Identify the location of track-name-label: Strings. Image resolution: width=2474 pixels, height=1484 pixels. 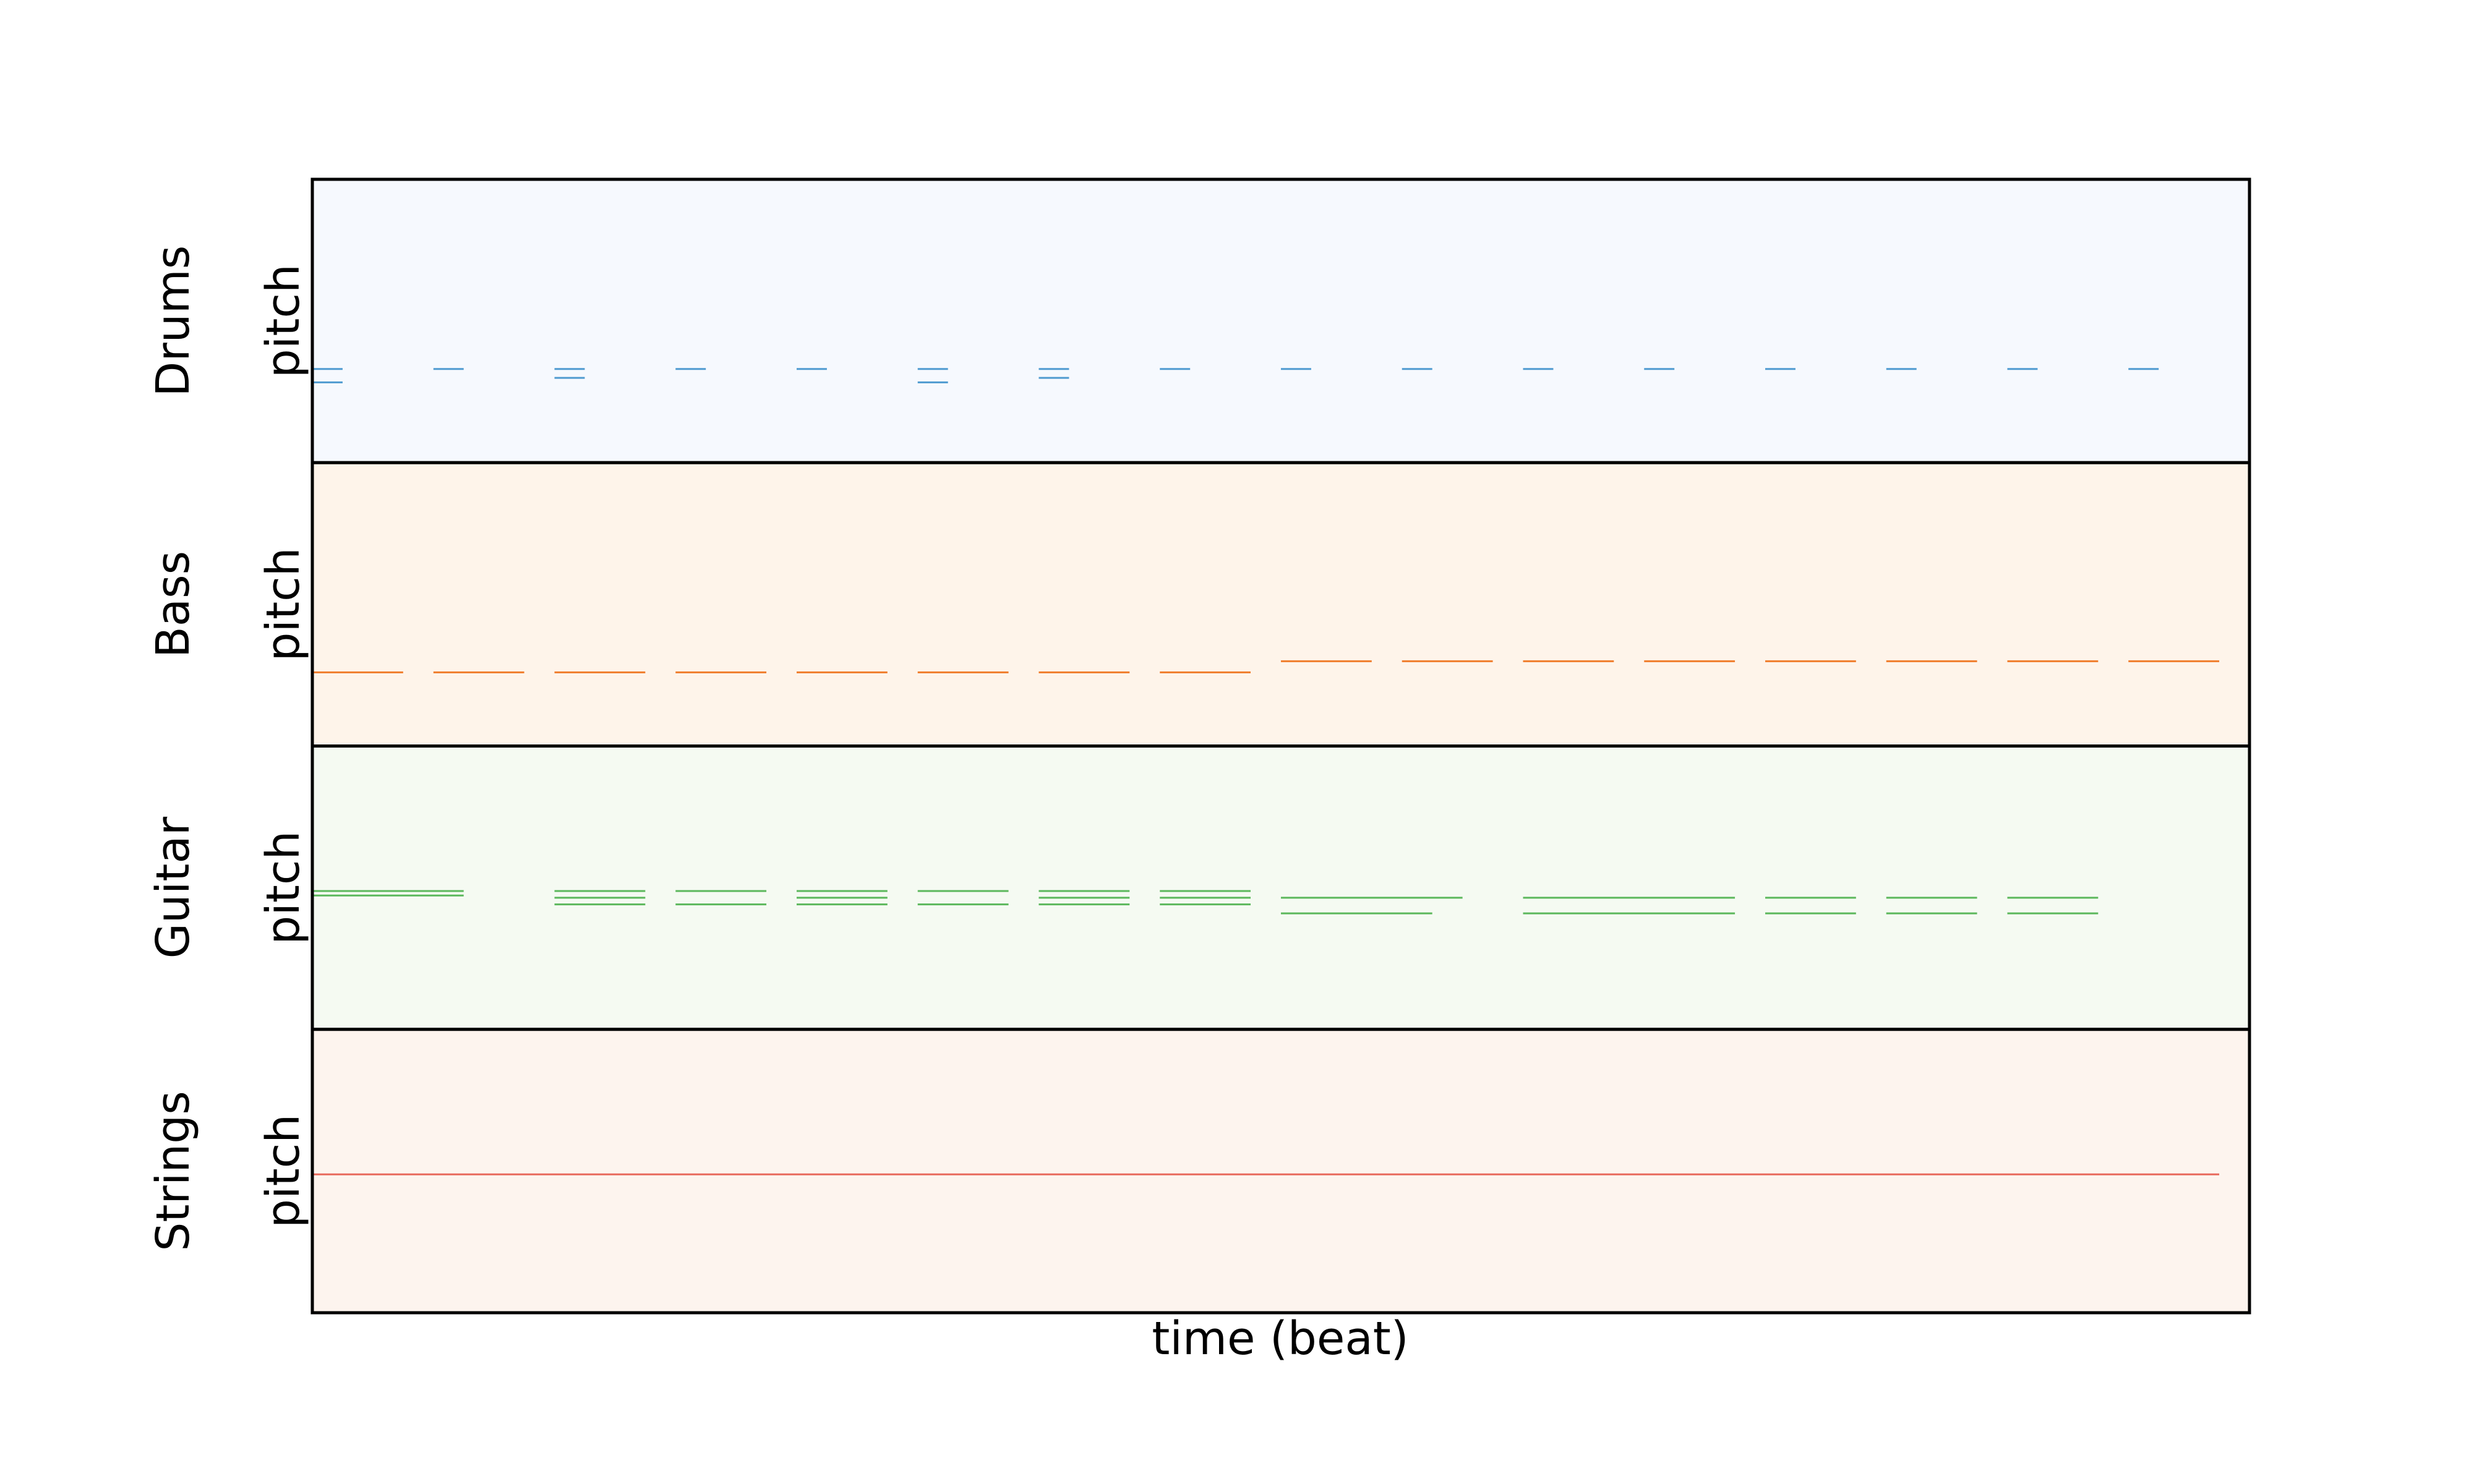
(174, 1171).